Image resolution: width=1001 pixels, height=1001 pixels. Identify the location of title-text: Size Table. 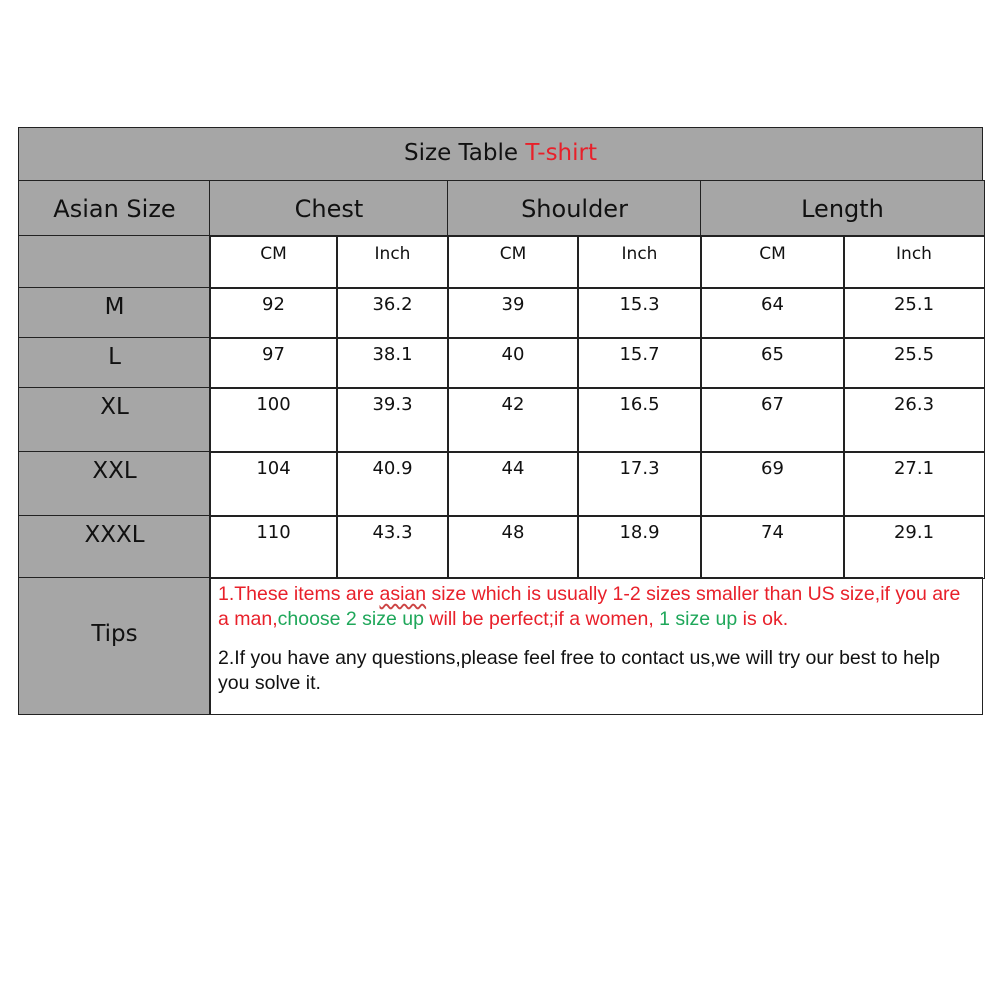
(461, 153).